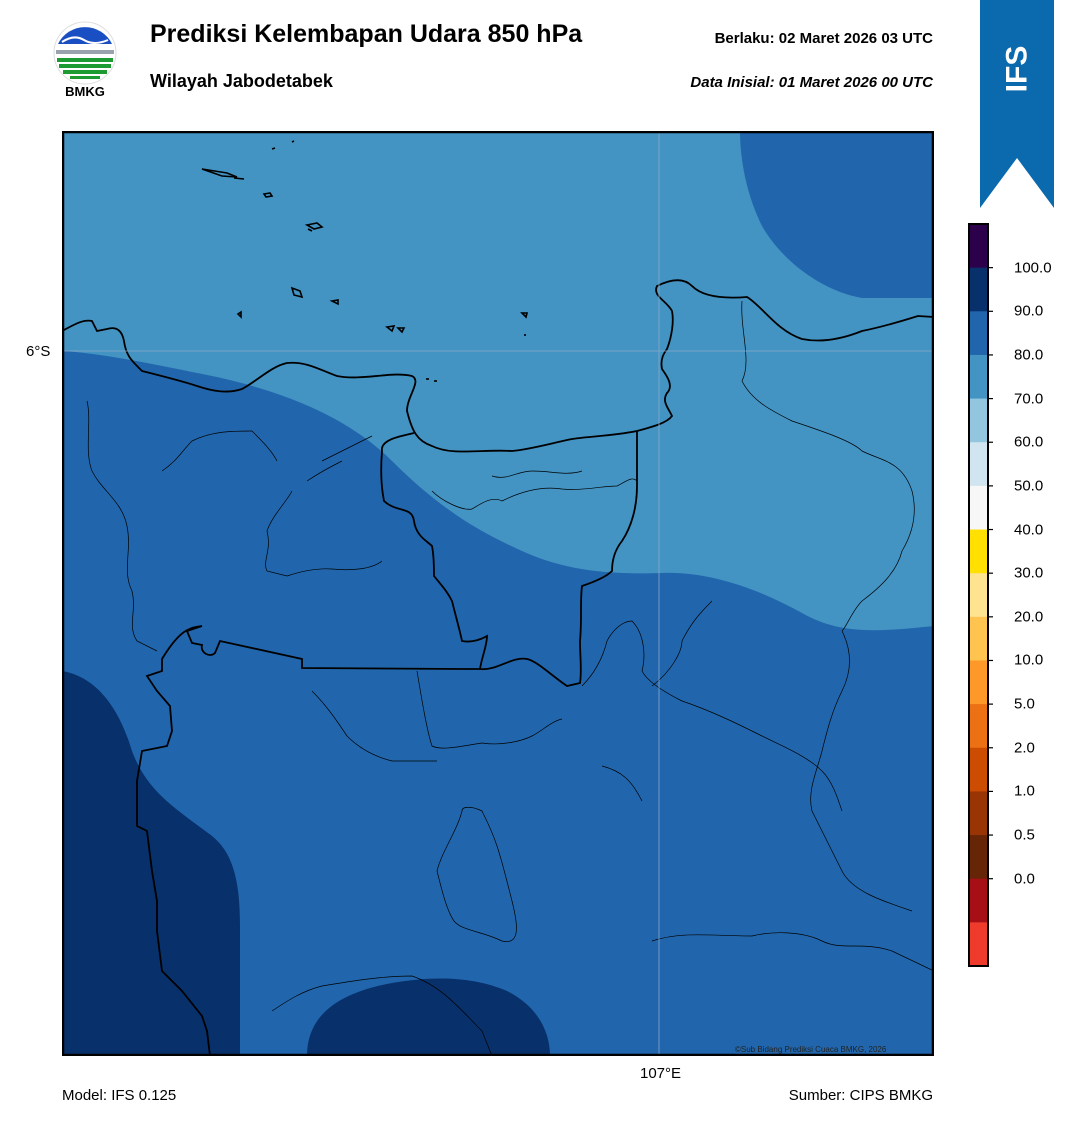  I want to click on colorbar-tick-label: 100.0, so click(1033, 268).